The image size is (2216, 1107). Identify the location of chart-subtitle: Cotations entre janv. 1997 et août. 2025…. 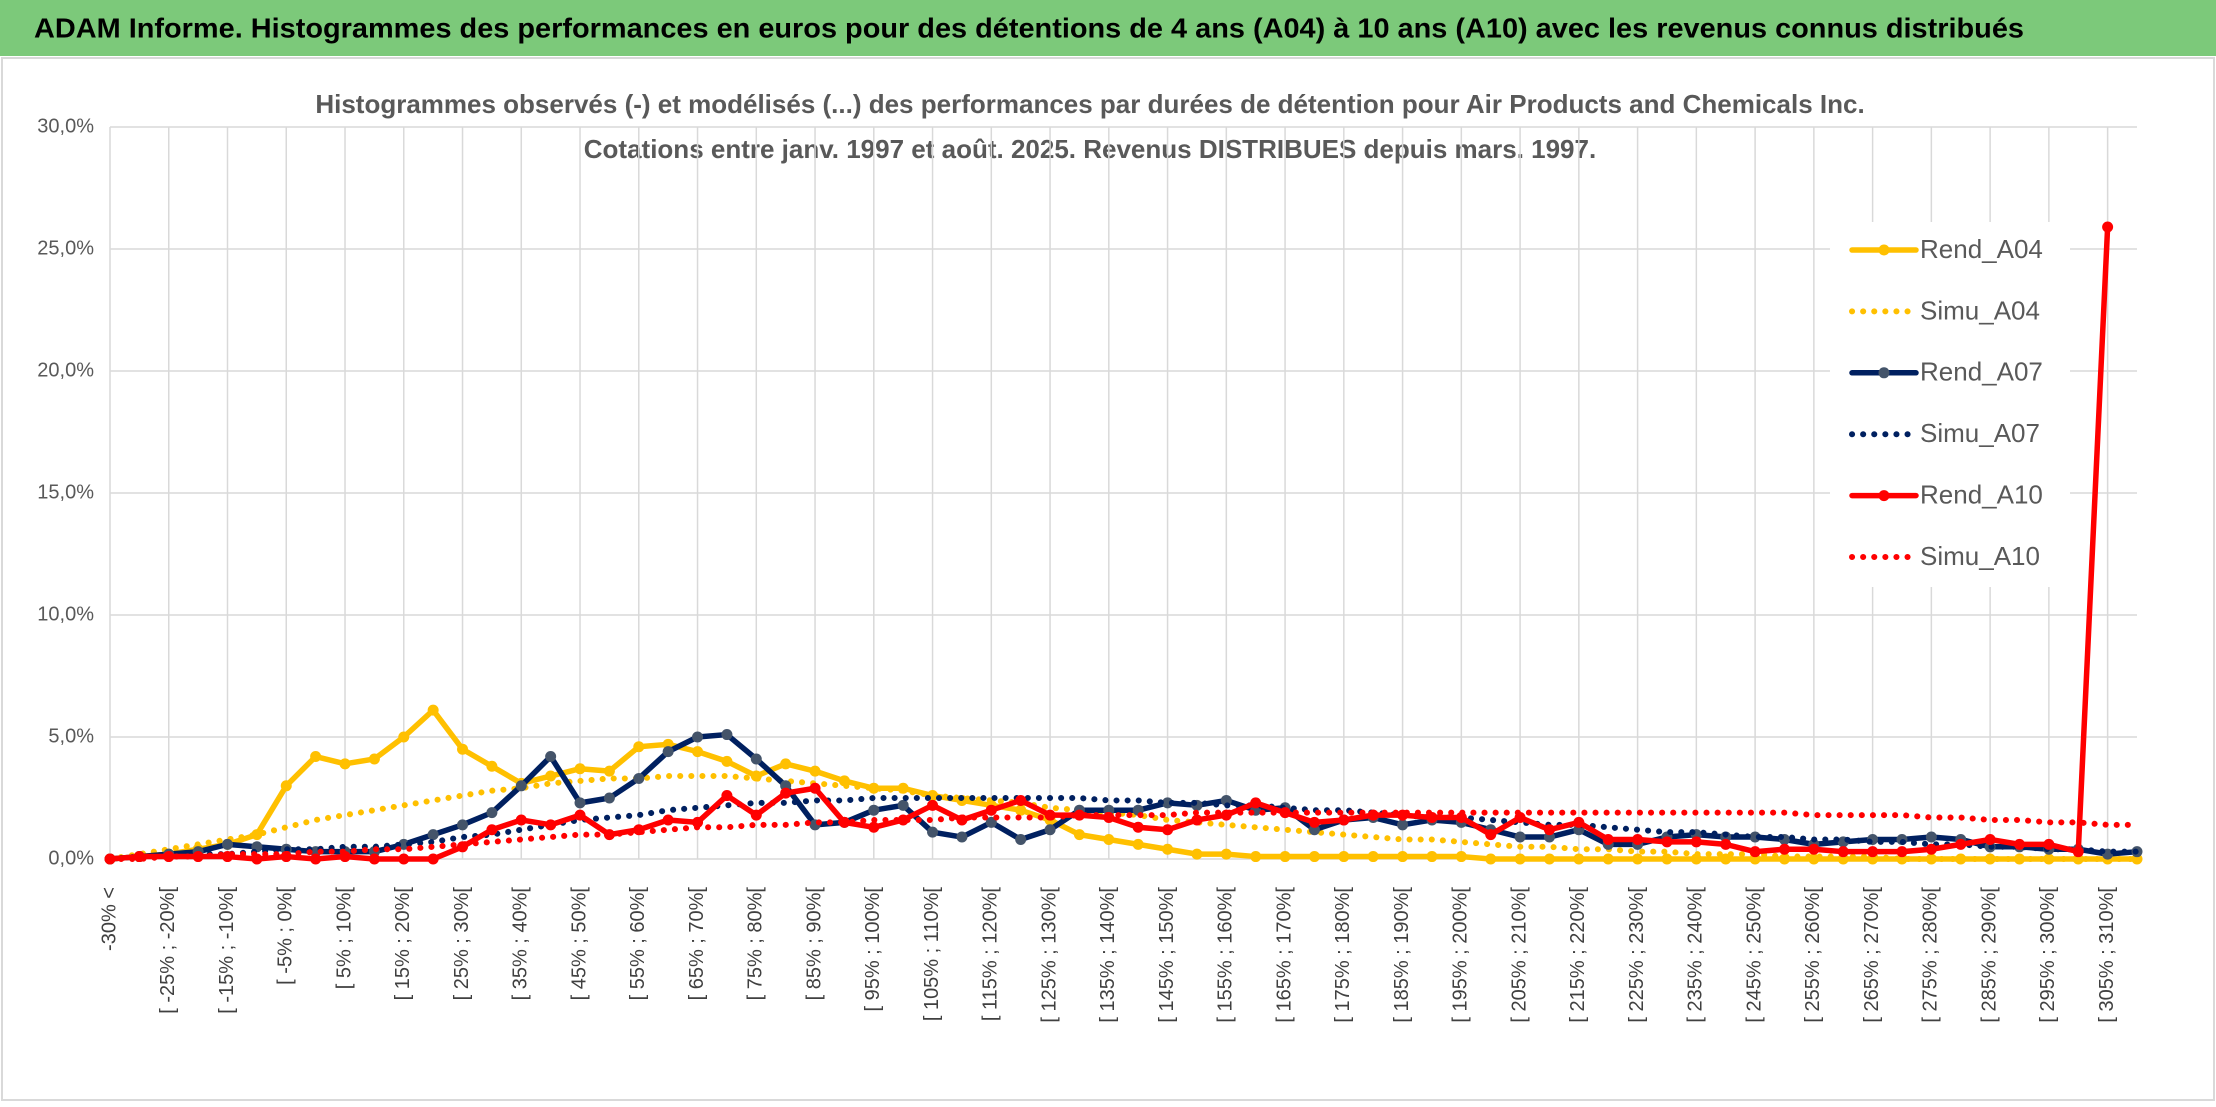
(1090, 149).